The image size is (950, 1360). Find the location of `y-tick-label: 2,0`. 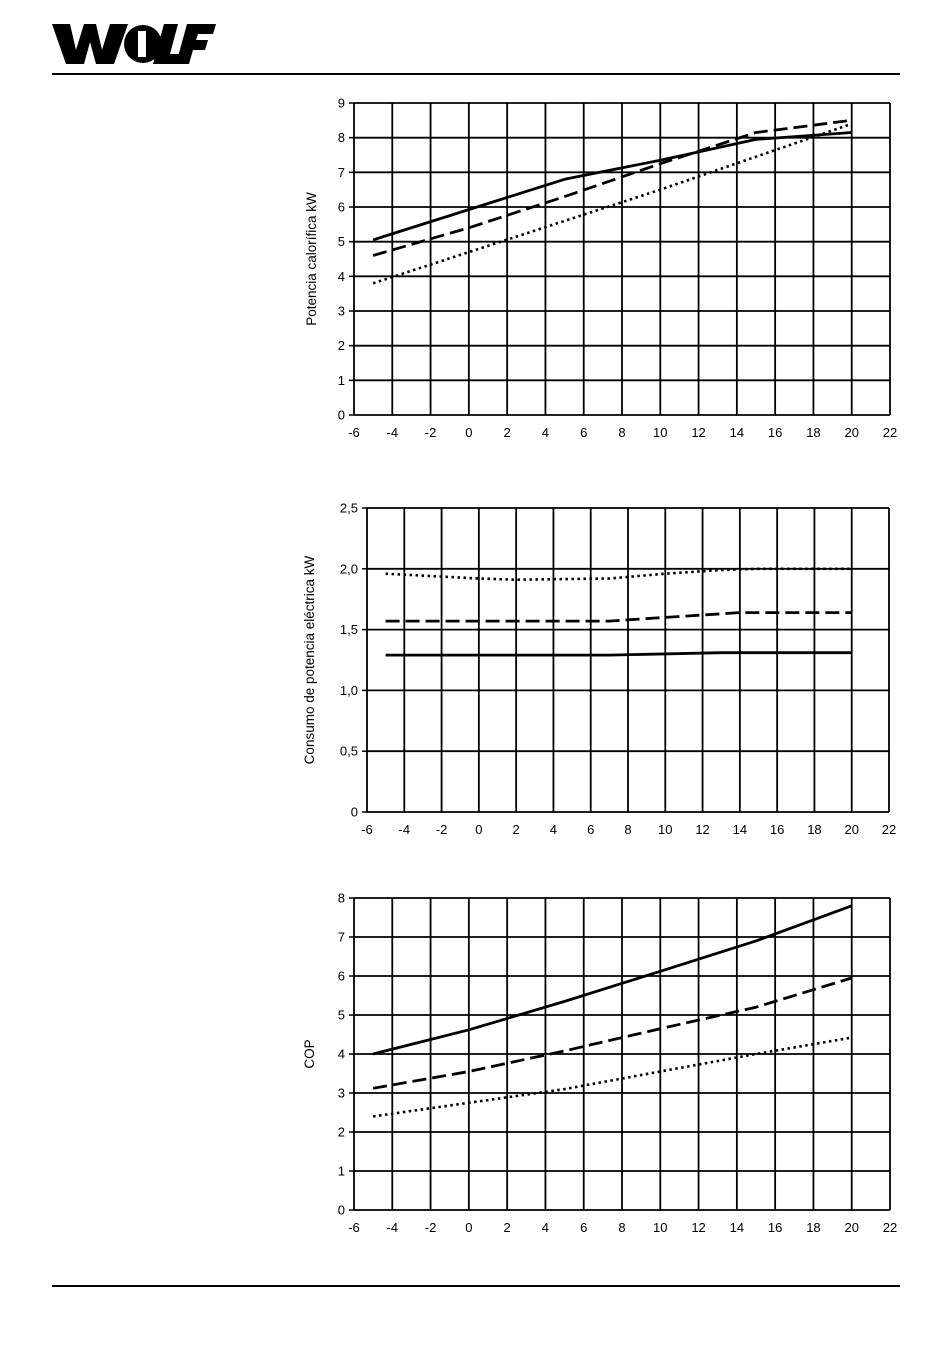

y-tick-label: 2,0 is located at coordinates (349, 568).